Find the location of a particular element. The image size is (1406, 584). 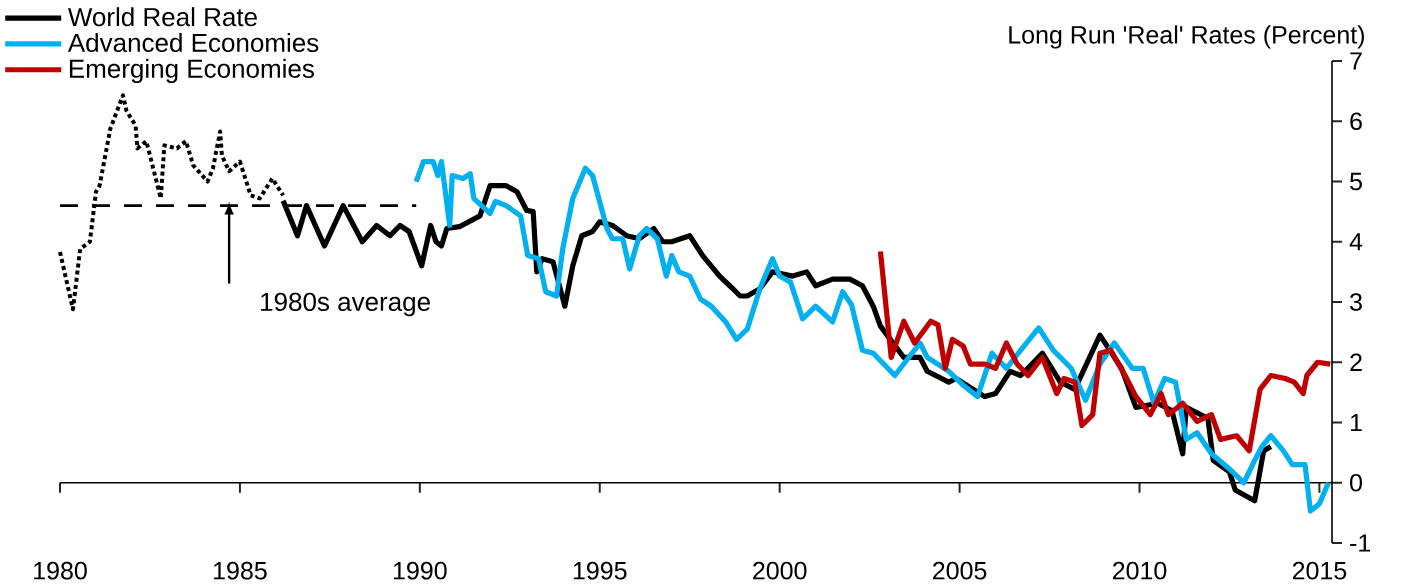

y-tick-label: 0 is located at coordinates (1356, 482).